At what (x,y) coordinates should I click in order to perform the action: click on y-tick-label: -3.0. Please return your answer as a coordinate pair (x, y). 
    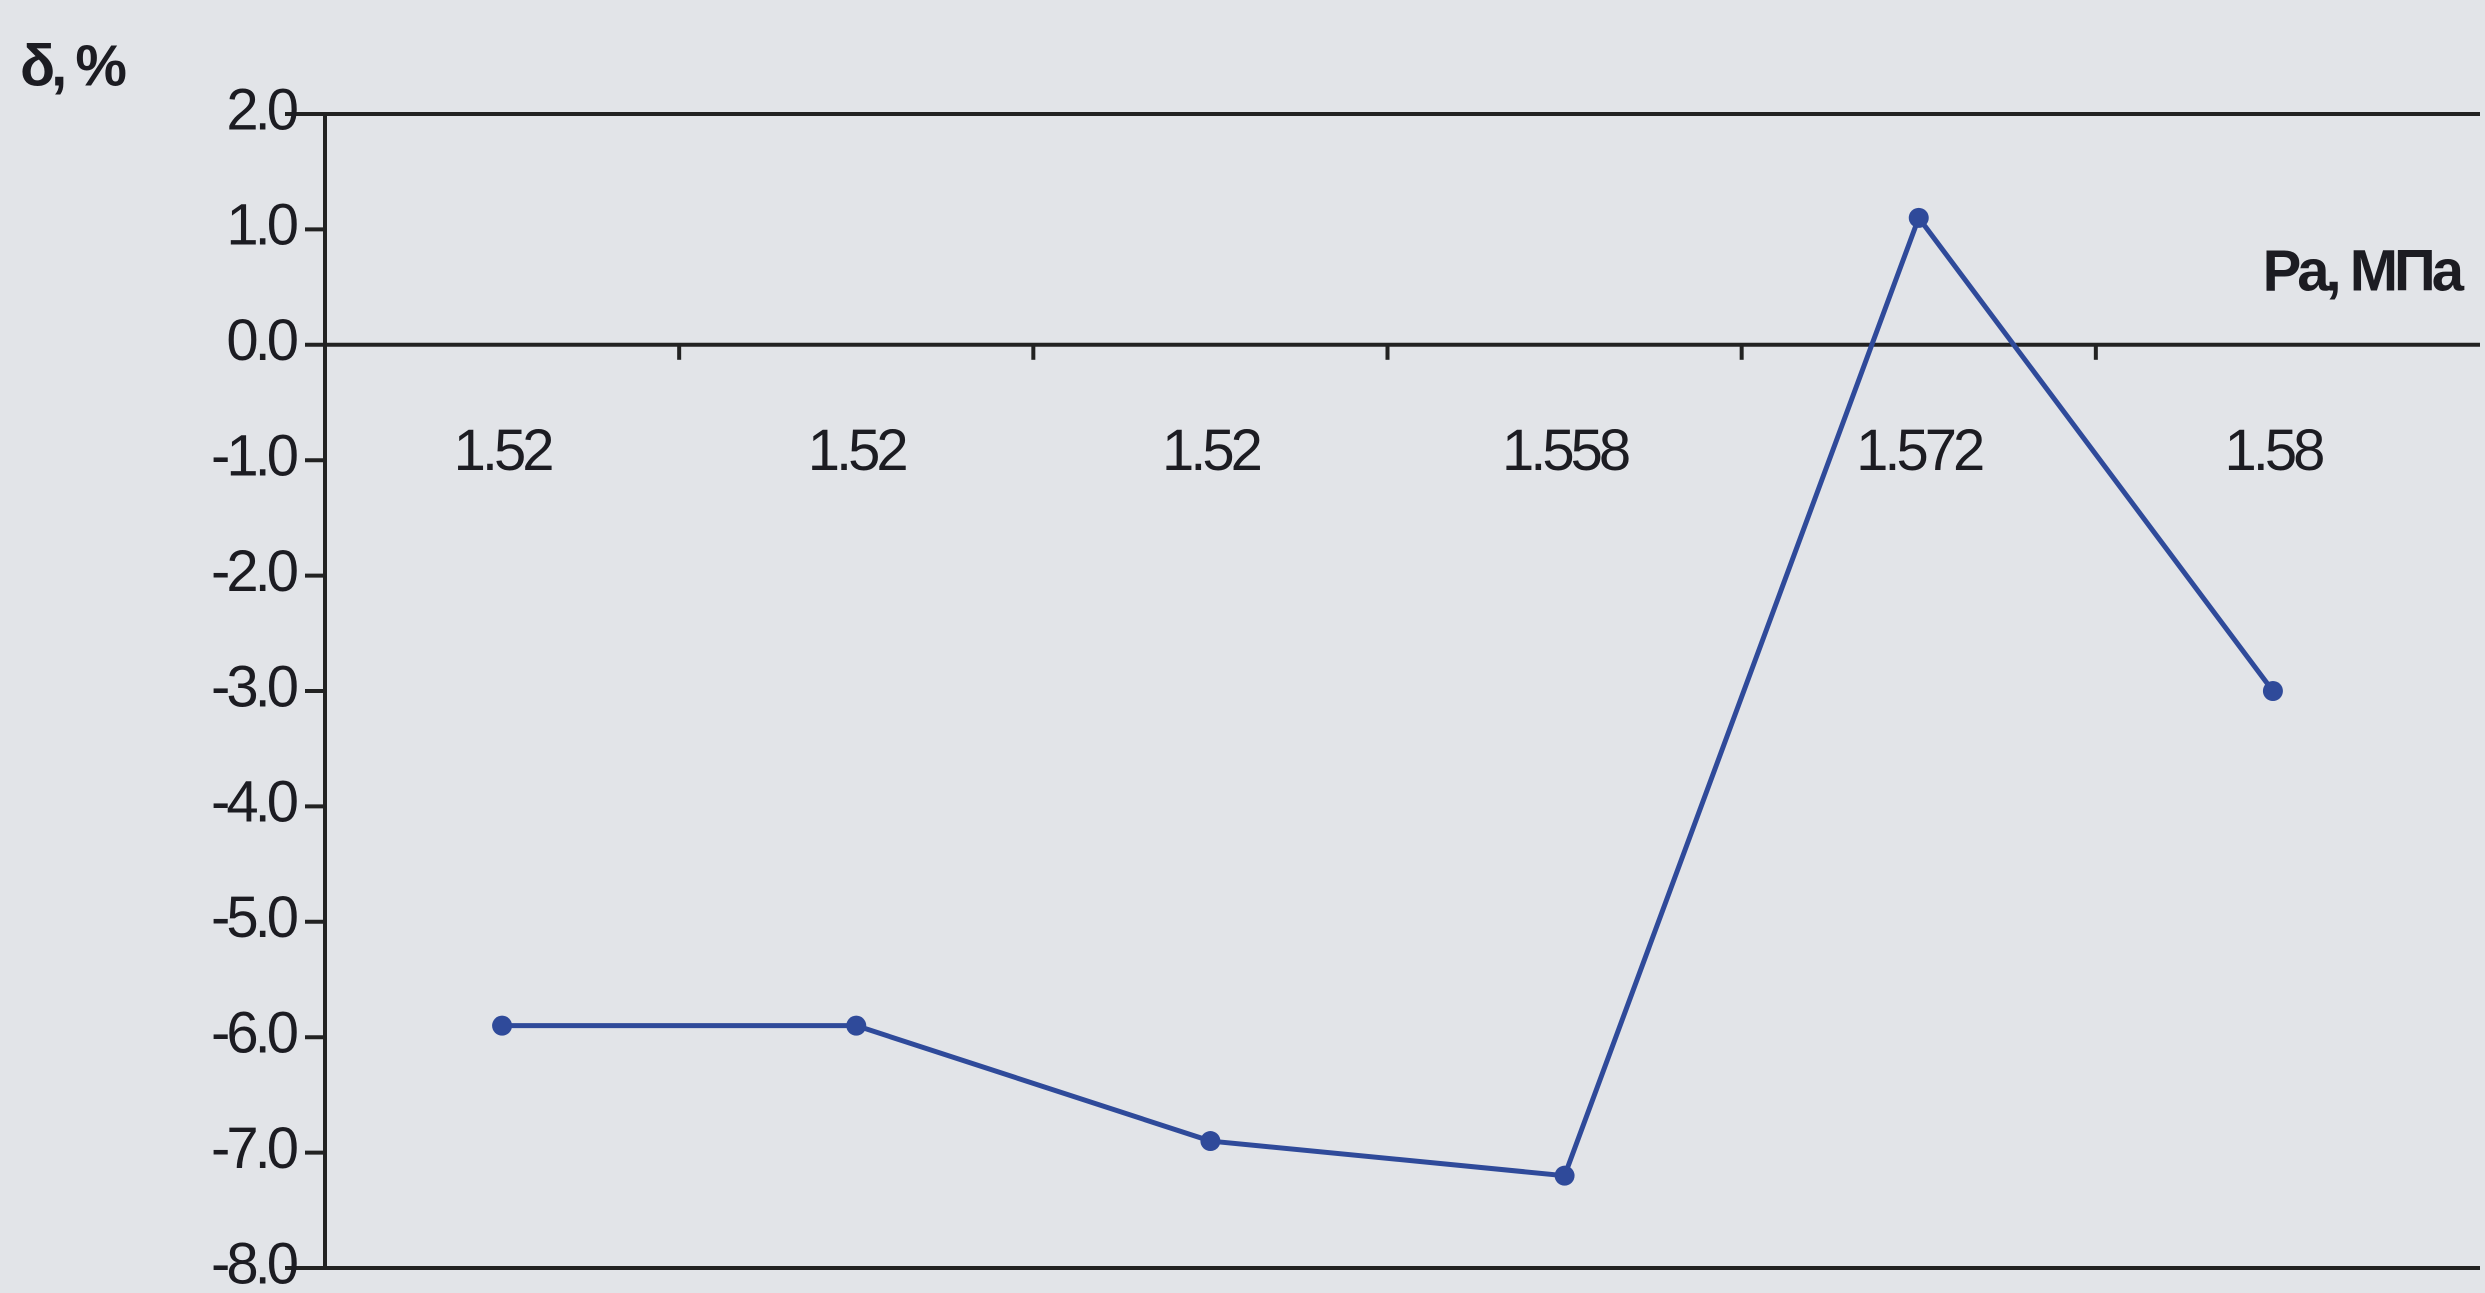
    Looking at the image, I should click on (254, 686).